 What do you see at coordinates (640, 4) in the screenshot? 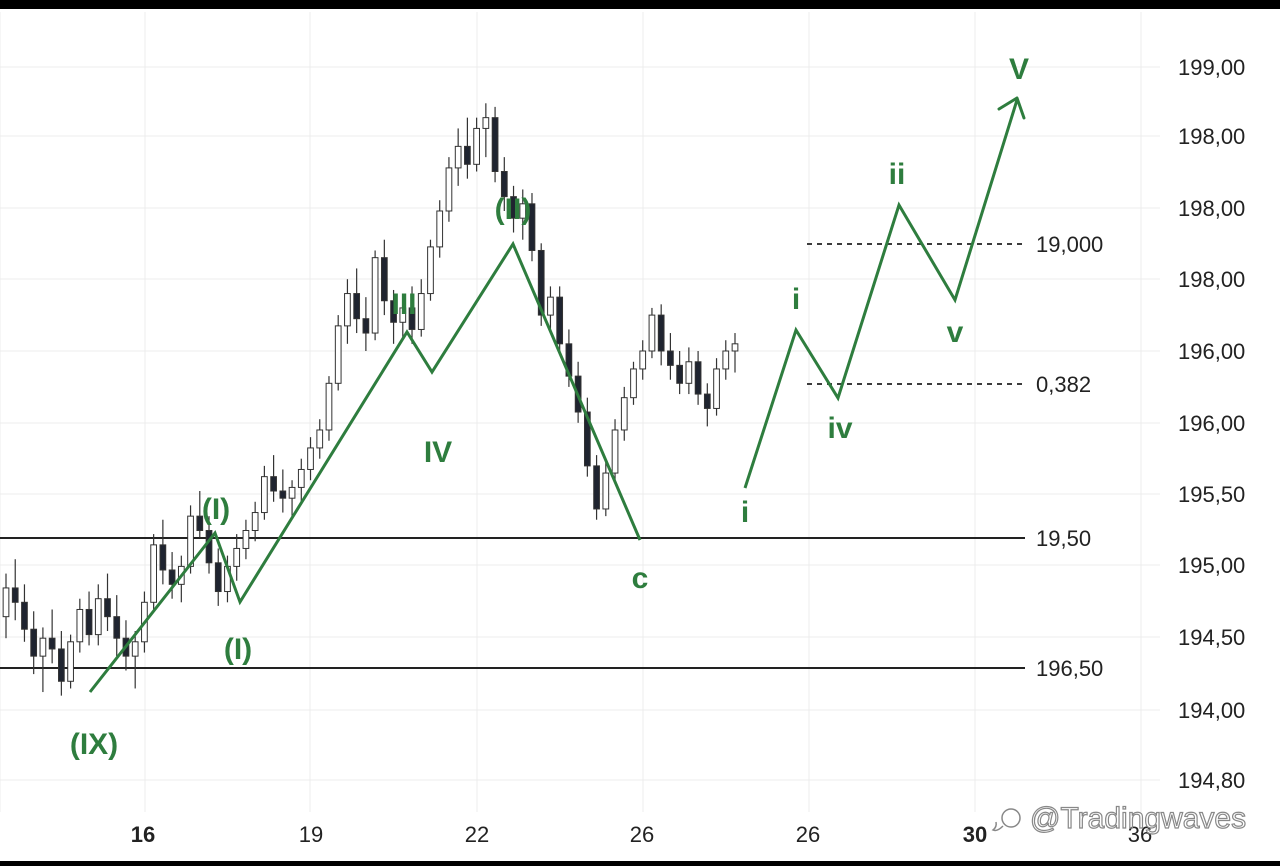
I see `top-border` at bounding box center [640, 4].